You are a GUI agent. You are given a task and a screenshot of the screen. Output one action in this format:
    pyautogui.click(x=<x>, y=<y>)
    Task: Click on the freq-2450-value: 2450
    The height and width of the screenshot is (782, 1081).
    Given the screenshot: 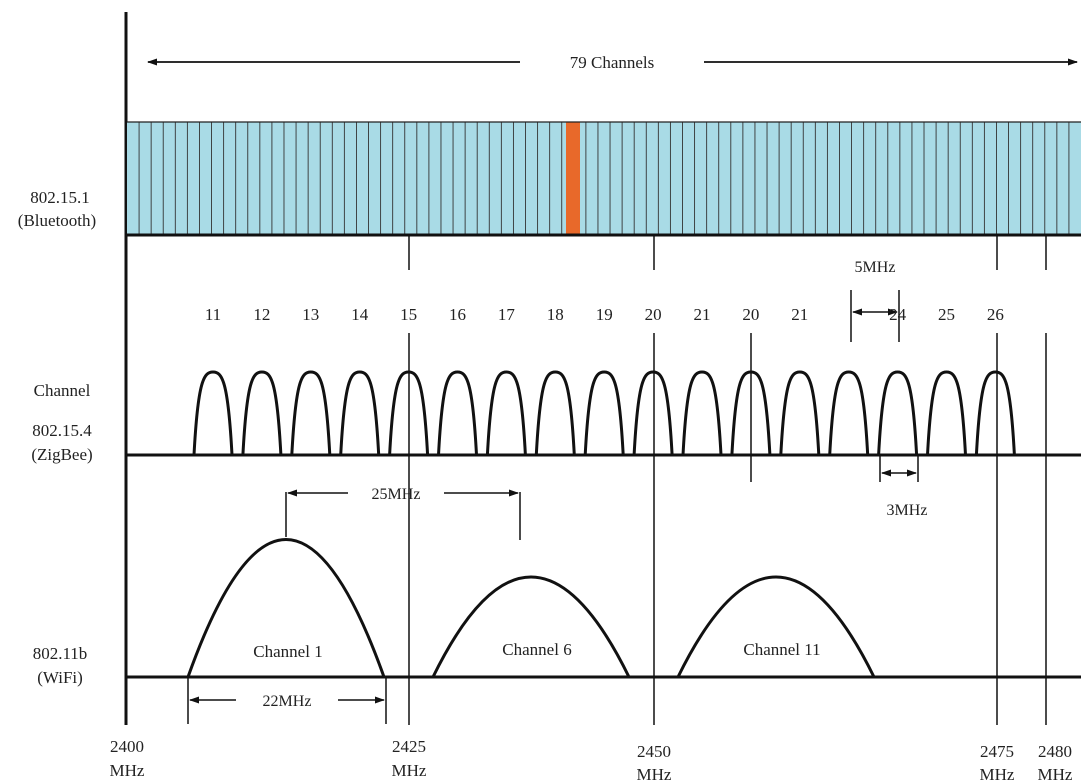 What is the action you would take?
    pyautogui.click(x=654, y=751)
    